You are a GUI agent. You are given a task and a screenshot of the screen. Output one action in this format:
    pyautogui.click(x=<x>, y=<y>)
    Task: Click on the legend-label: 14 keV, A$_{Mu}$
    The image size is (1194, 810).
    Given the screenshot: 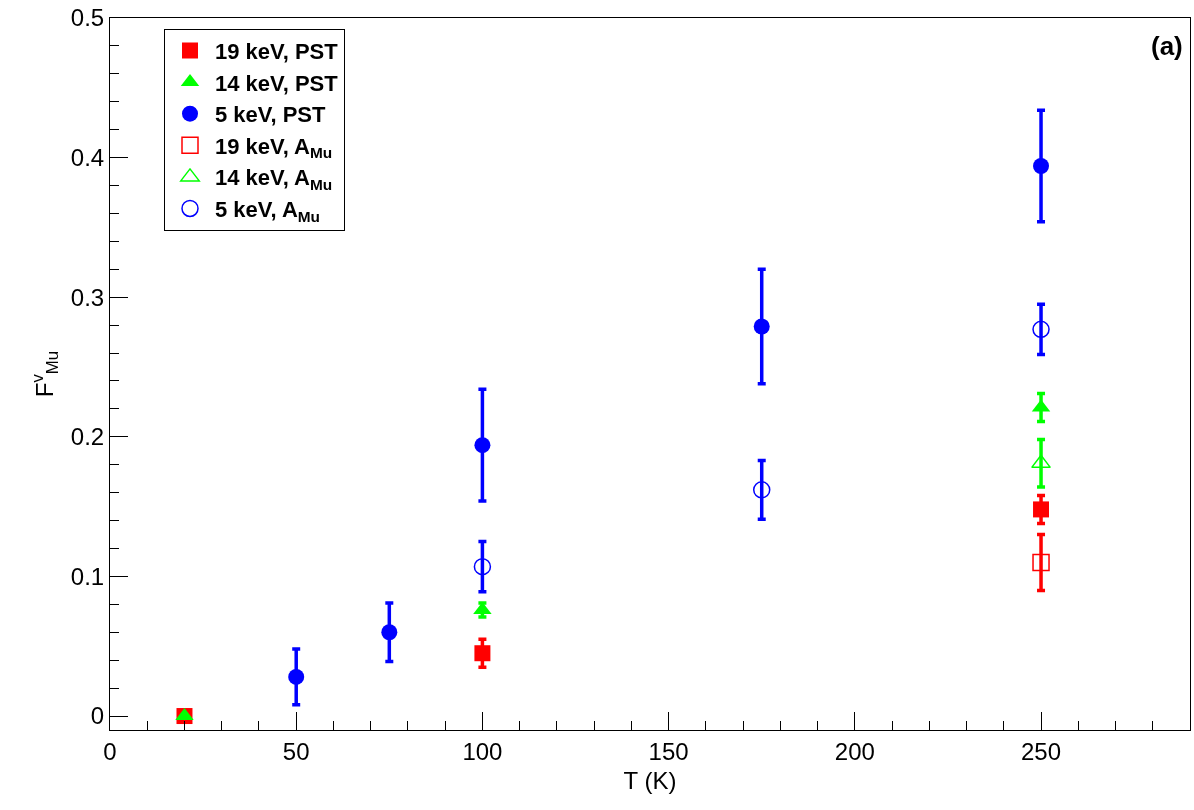 What is the action you would take?
    pyautogui.click(x=274, y=179)
    